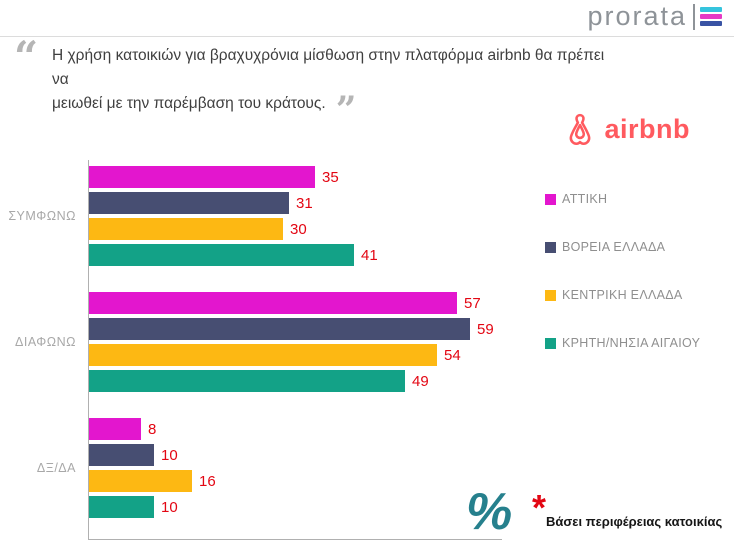 The height and width of the screenshot is (551, 734). I want to click on category-label-disagree: ΔΙΑΦΩΝΩ, so click(45, 342).